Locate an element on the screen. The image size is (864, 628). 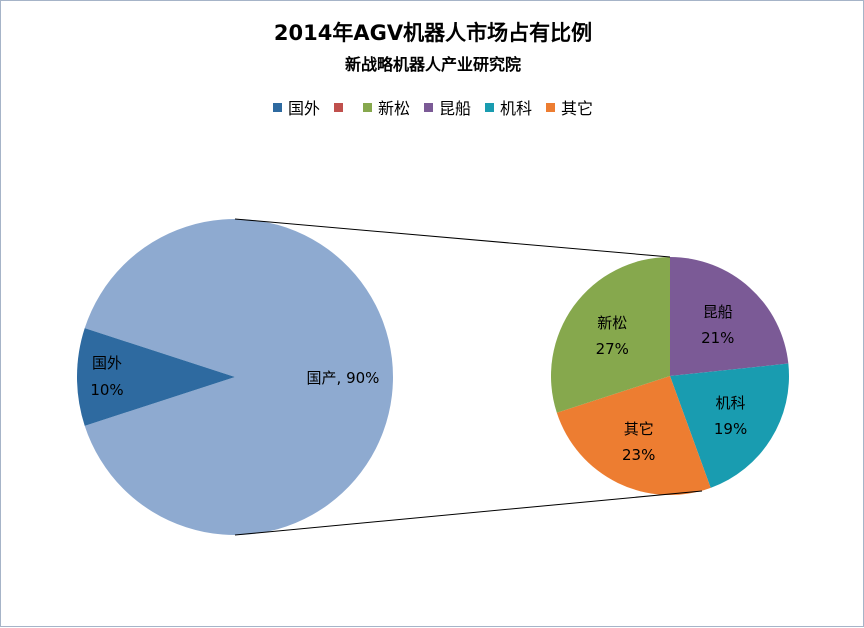
data-label-other-value: 23% is located at coordinates (638, 455).